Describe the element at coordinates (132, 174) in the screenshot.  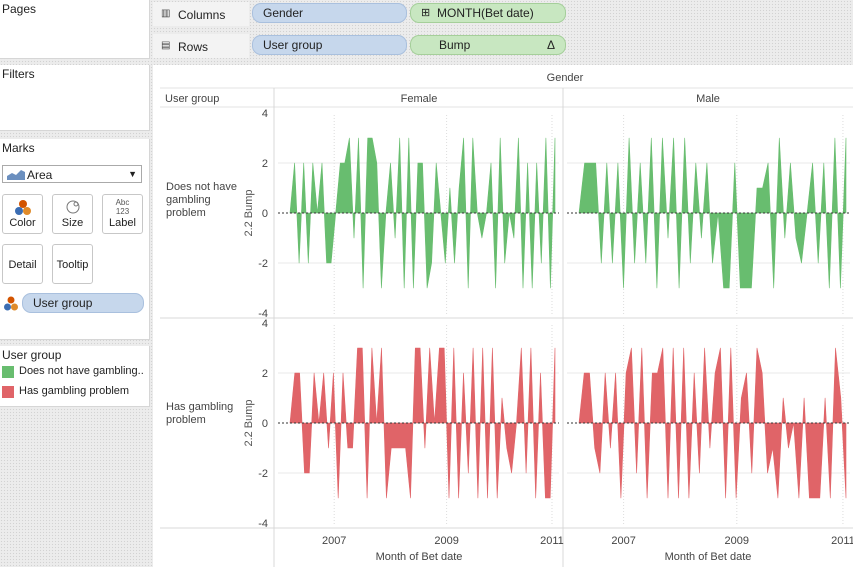
I see `chevron-down-icon: ▼` at that location.